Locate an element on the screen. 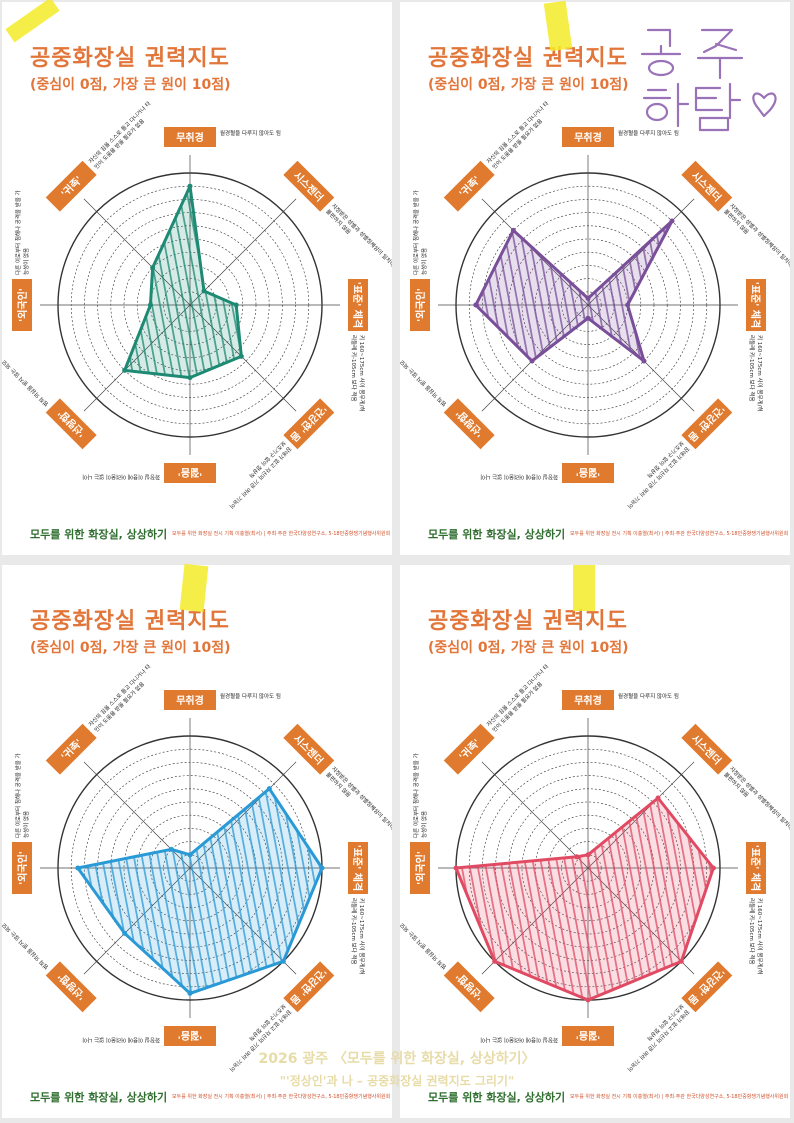  axis-label-group: 무취경 월경혈을 다루지 않아도 됨 is located at coordinates (620, 137).